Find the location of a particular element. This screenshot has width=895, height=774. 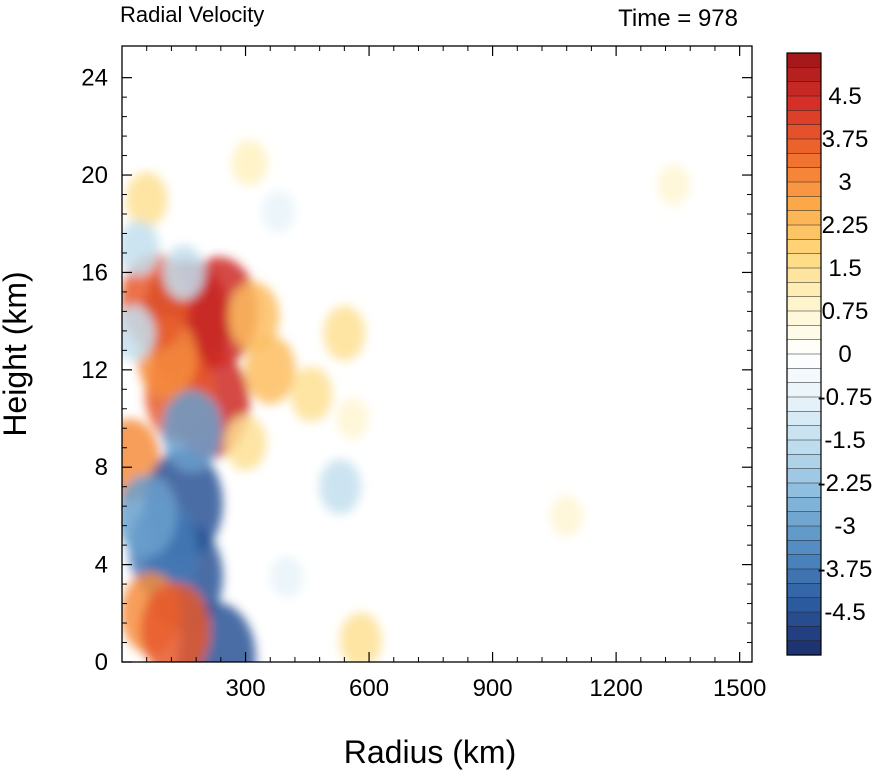

colorbar-label: 3.75 is located at coordinates (845, 139).